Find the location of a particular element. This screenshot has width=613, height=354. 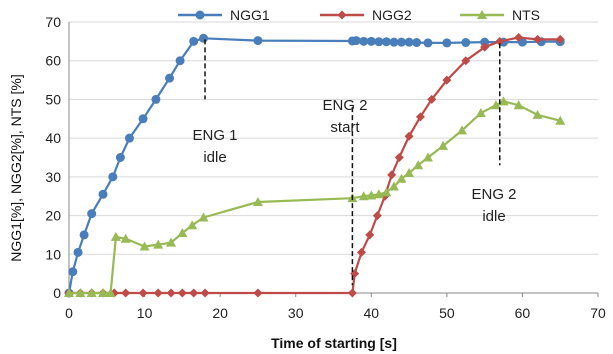

x-tick-label: 30 is located at coordinates (296, 313).